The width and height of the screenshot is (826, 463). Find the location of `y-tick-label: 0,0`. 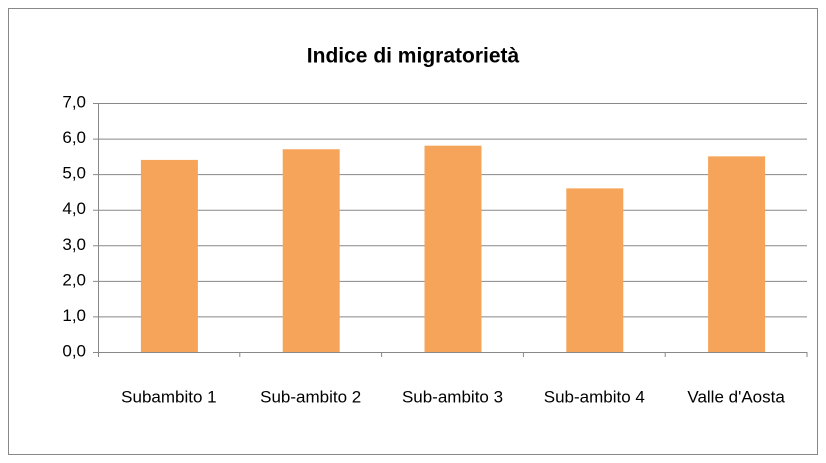

y-tick-label: 0,0 is located at coordinates (74, 350).